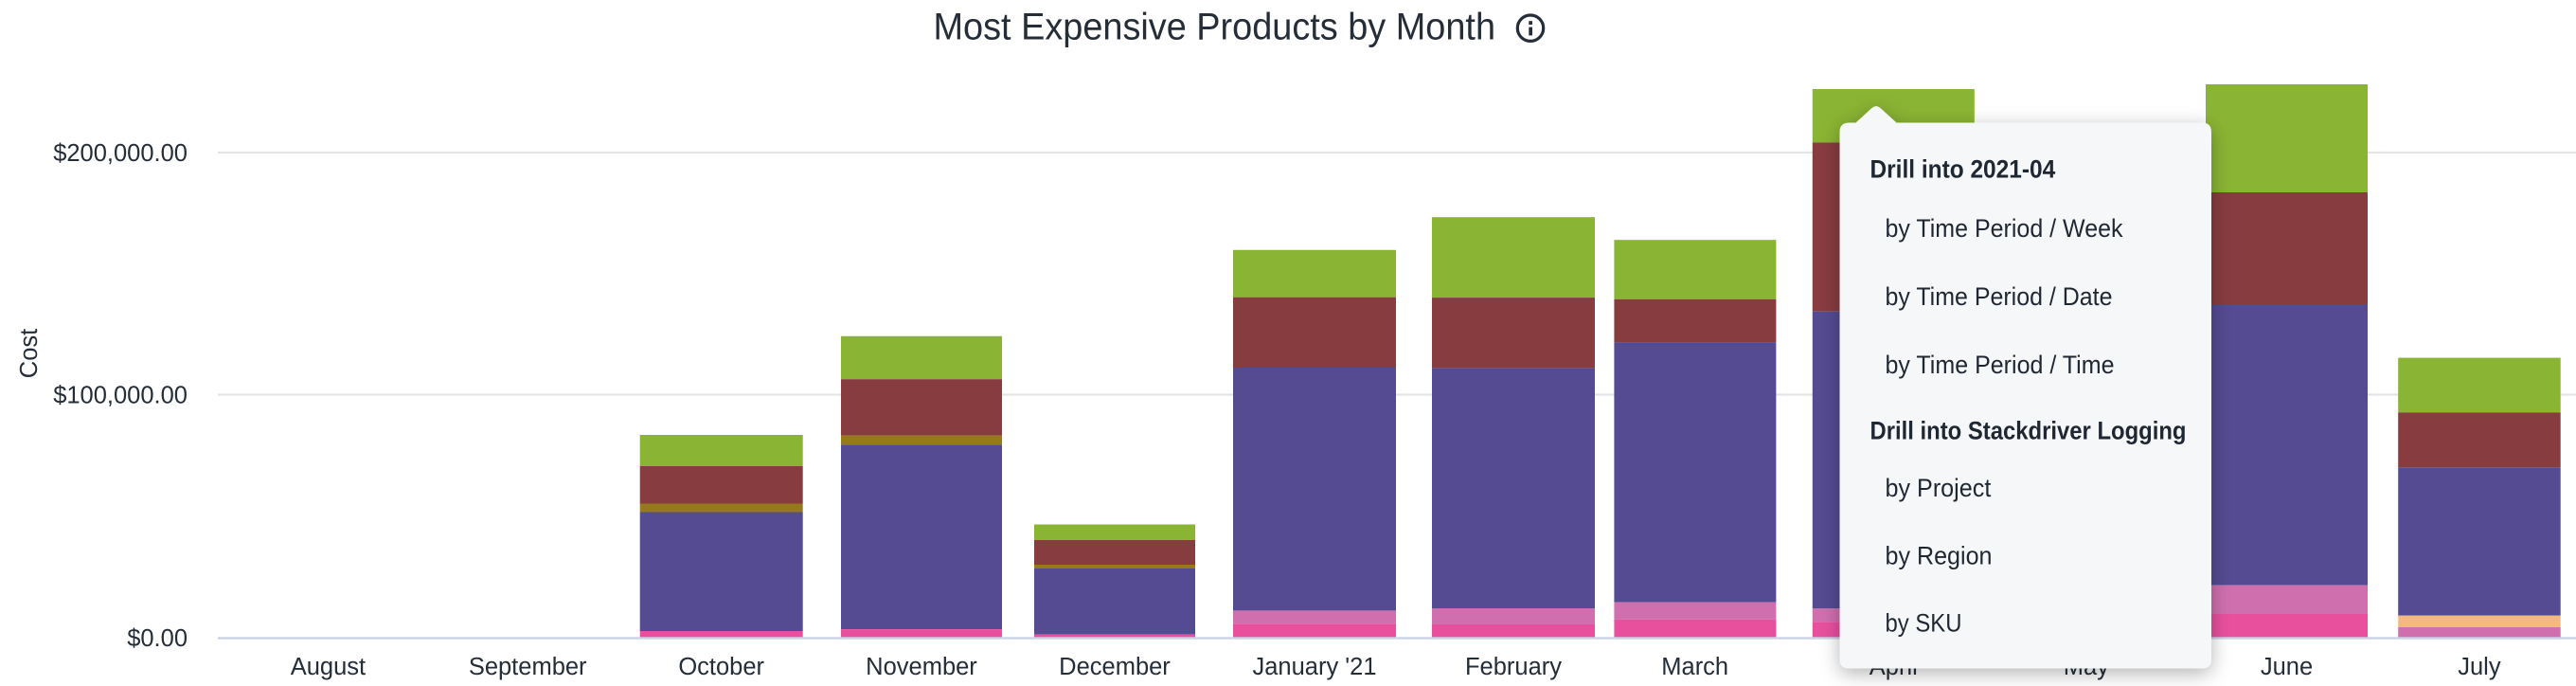 This screenshot has height=686, width=2576. I want to click on svg-text: by Project, so click(1939, 488).